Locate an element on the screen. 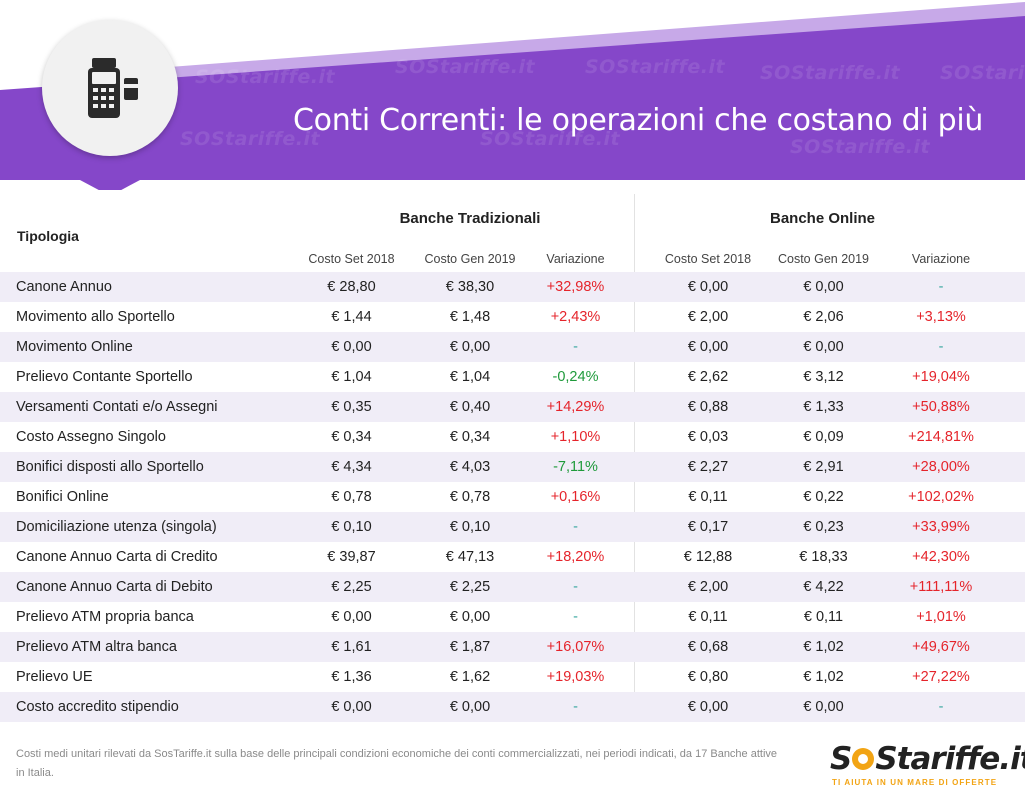 Image resolution: width=1025 pixels, height=802 pixels. cost-cell: € 1,48 is located at coordinates (470, 317).